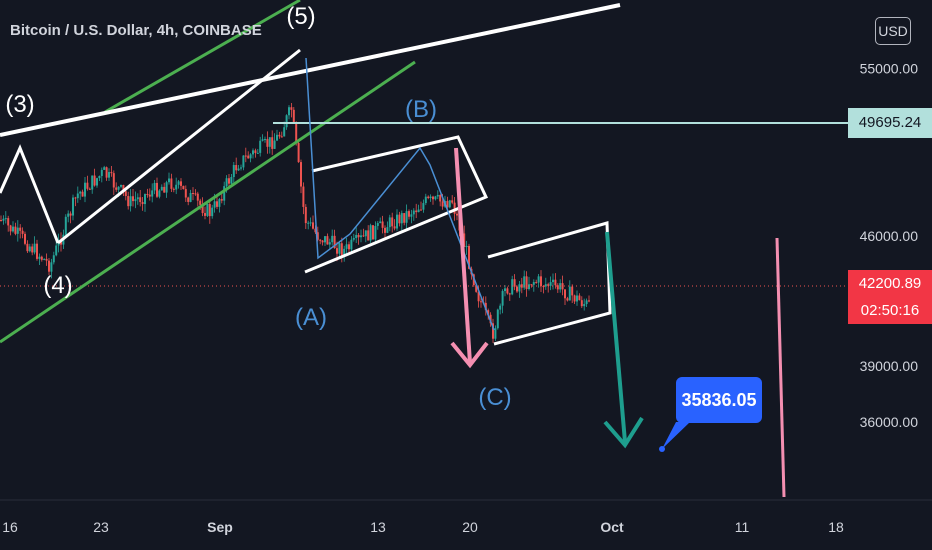 The height and width of the screenshot is (550, 932). What do you see at coordinates (623, 340) in the screenshot?
I see `teal-down-arrow` at bounding box center [623, 340].